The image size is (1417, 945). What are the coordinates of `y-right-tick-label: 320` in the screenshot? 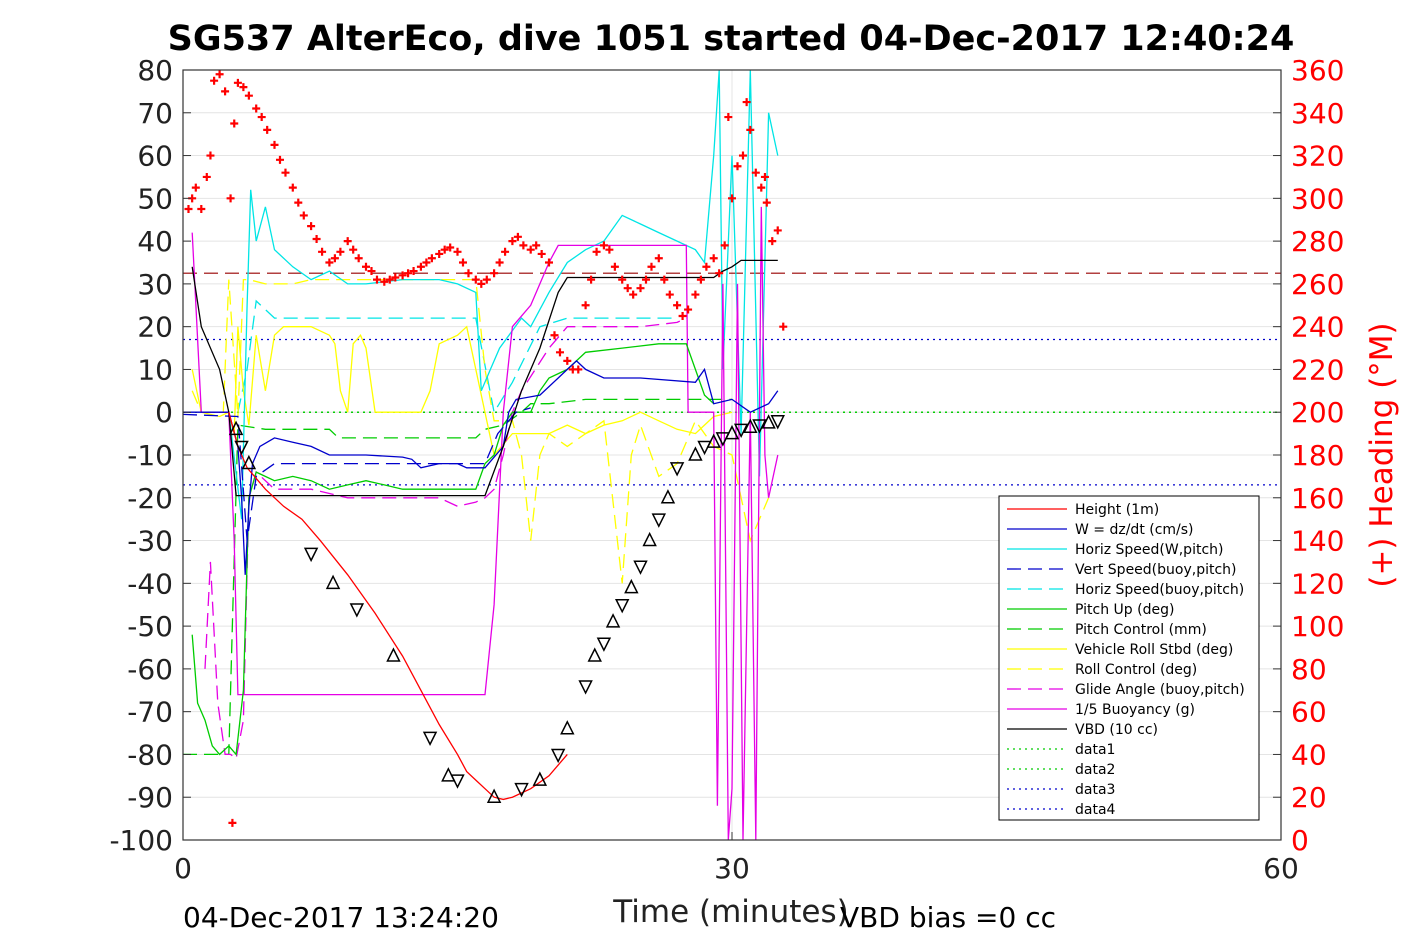 It's located at (1317, 156).